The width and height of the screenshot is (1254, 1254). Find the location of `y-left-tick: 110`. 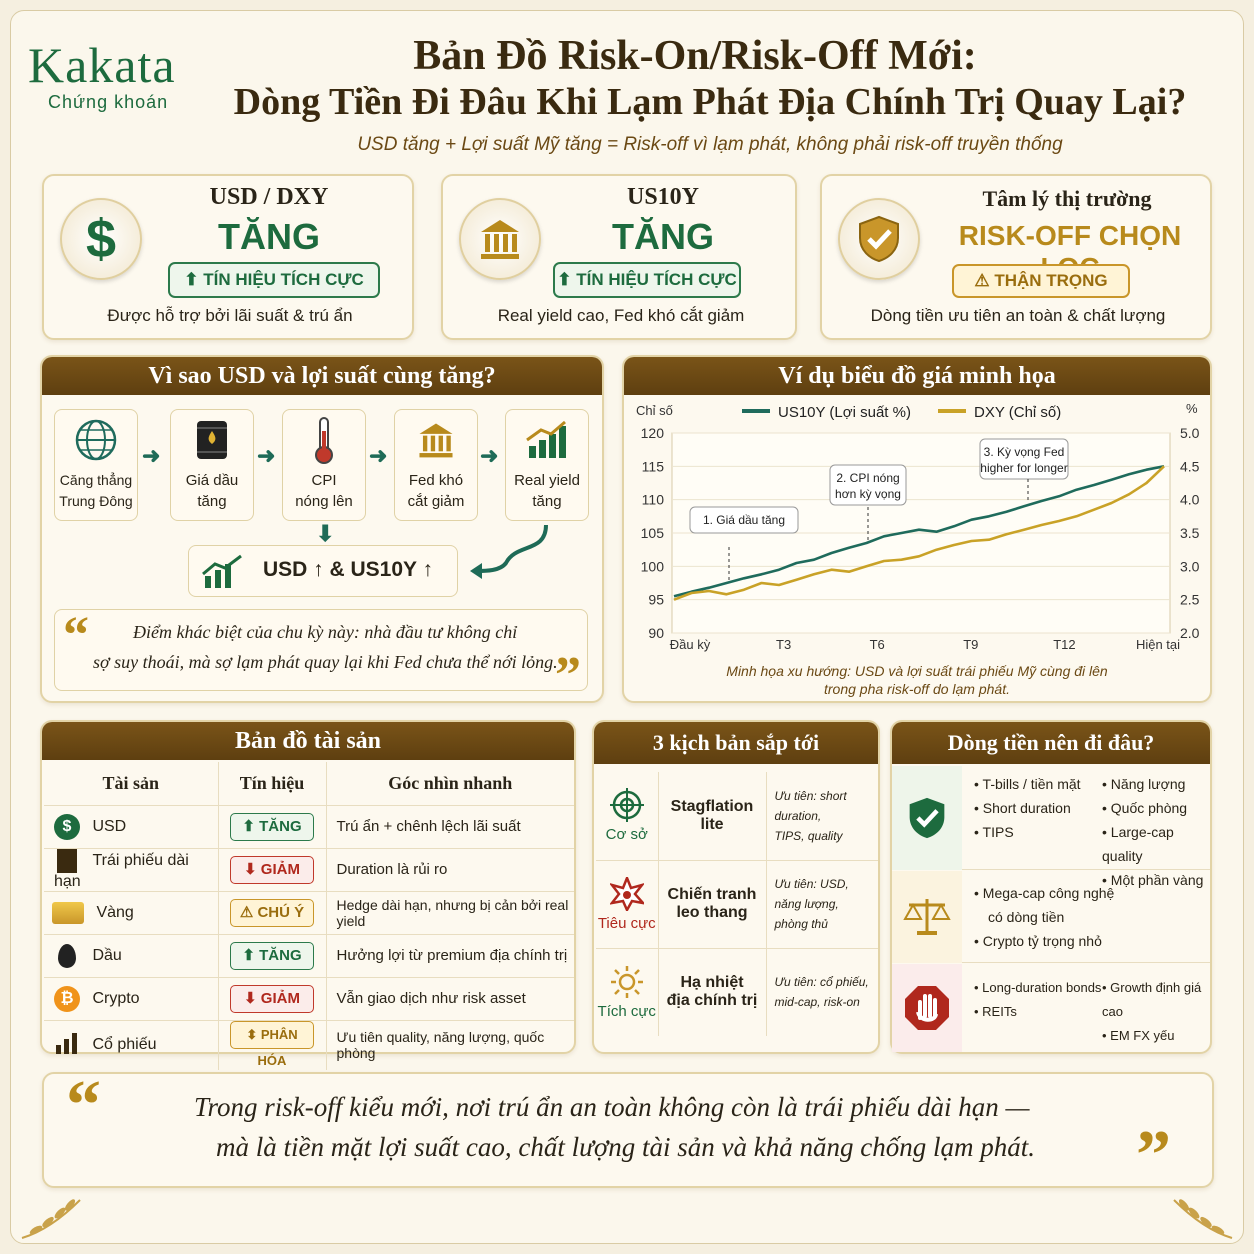

y-left-tick: 110 is located at coordinates (653, 500).